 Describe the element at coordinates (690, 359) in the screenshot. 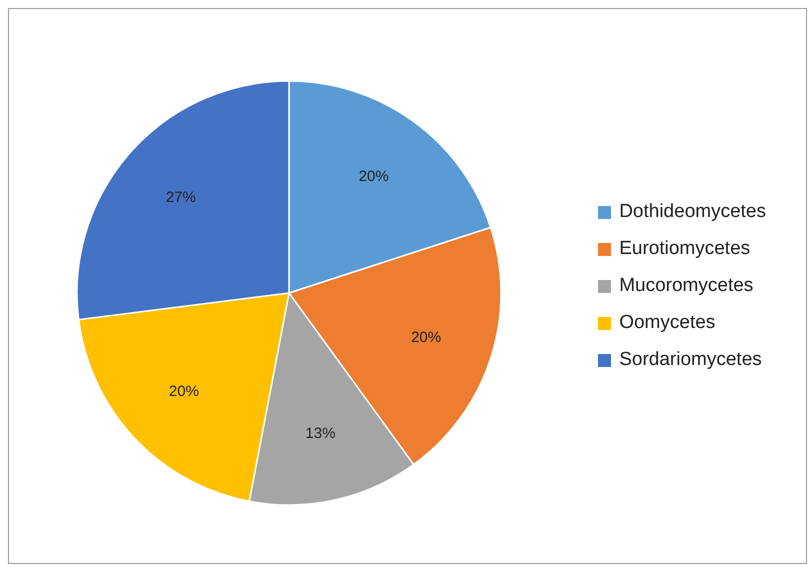

I see `legend-label: Sordariomycetes` at that location.